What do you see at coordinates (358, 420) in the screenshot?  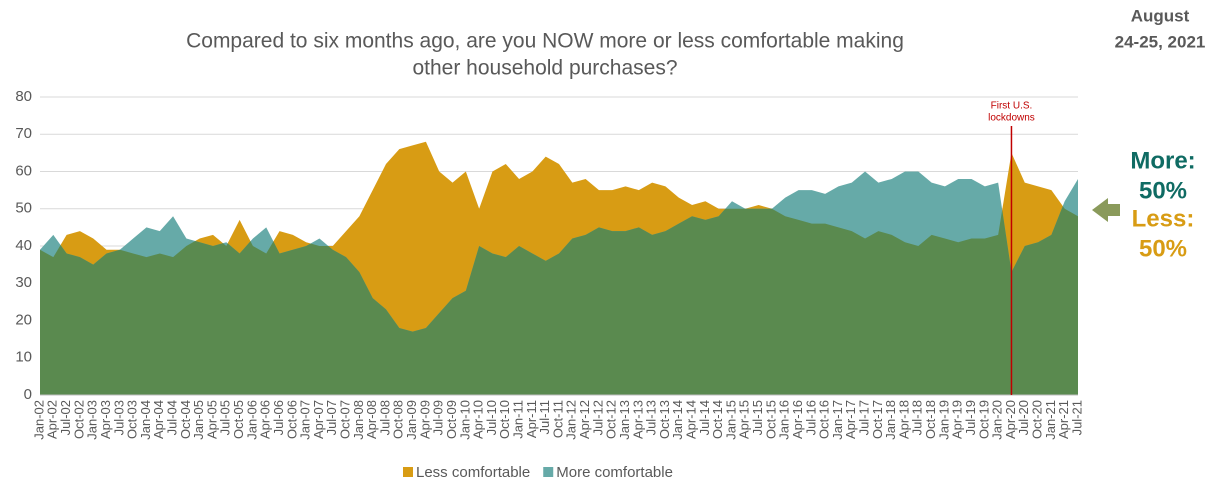 I see `x-tick-label: Jan-08` at bounding box center [358, 420].